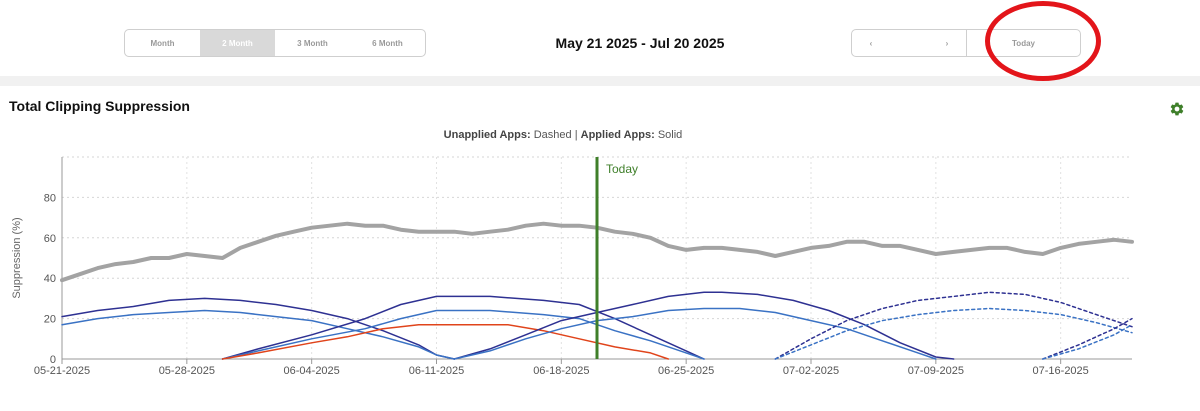 The height and width of the screenshot is (411, 1200). I want to click on today-marker-label: Today, so click(622, 169).